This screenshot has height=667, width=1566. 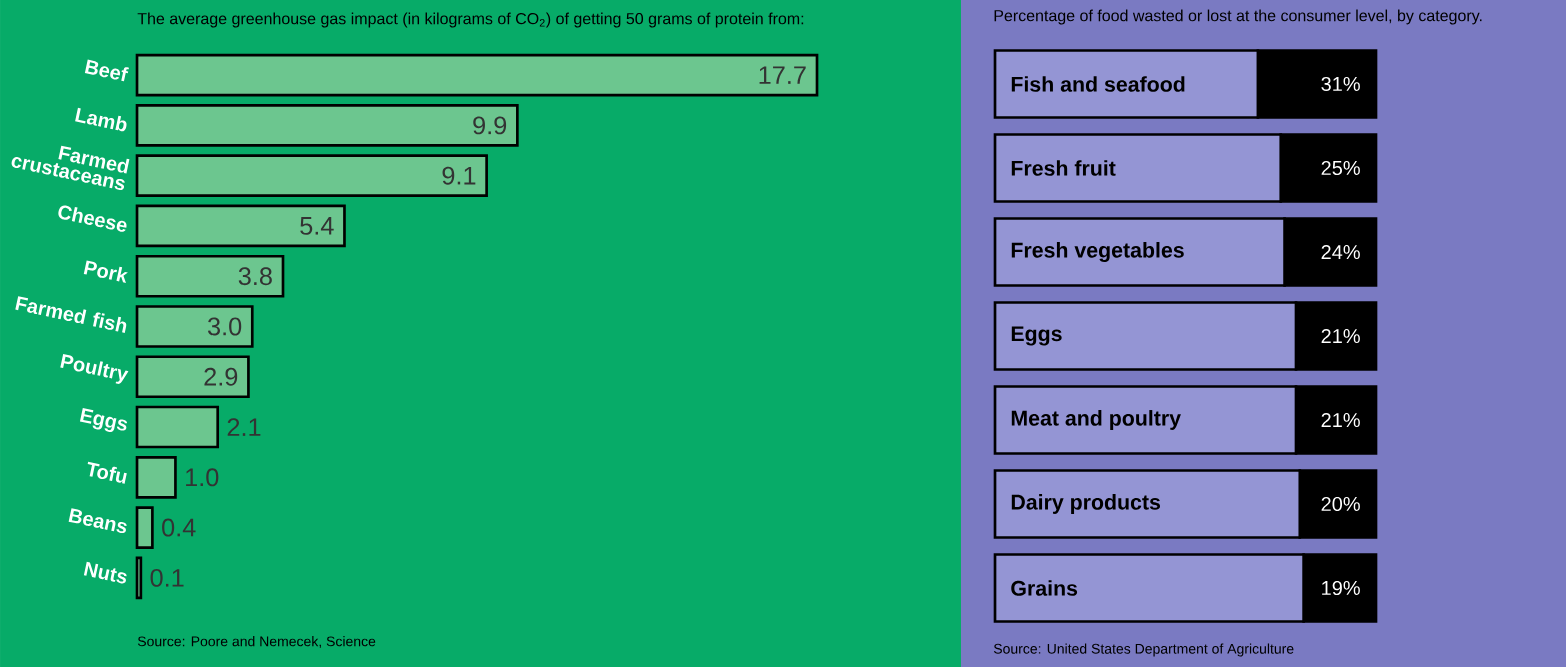 What do you see at coordinates (107, 472) in the screenshot?
I see `y-tick-label: Tofu` at bounding box center [107, 472].